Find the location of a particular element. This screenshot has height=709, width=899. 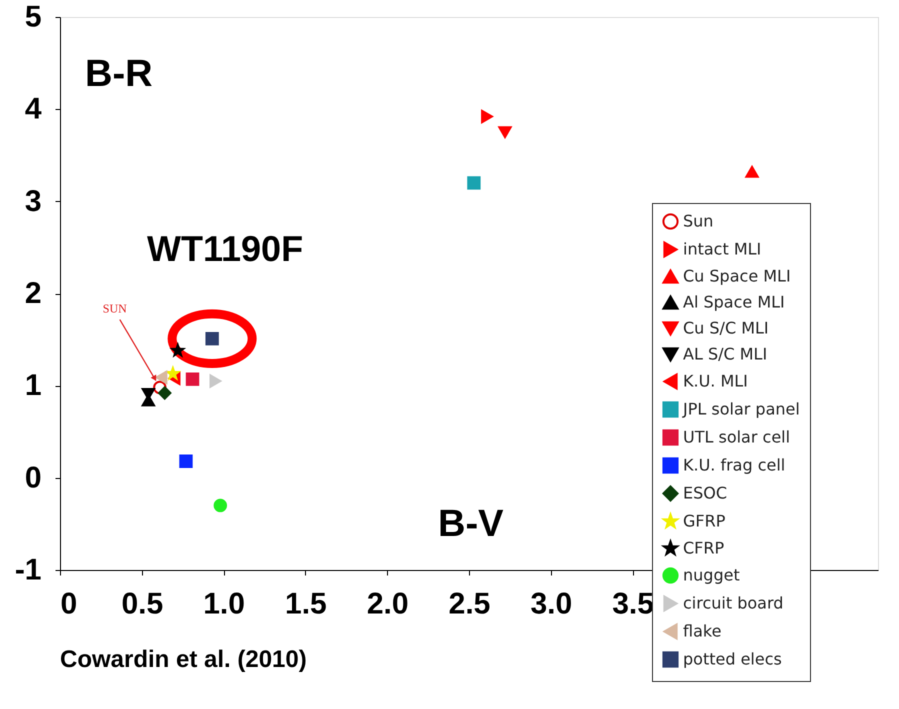

legend-label: Sun is located at coordinates (698, 221).